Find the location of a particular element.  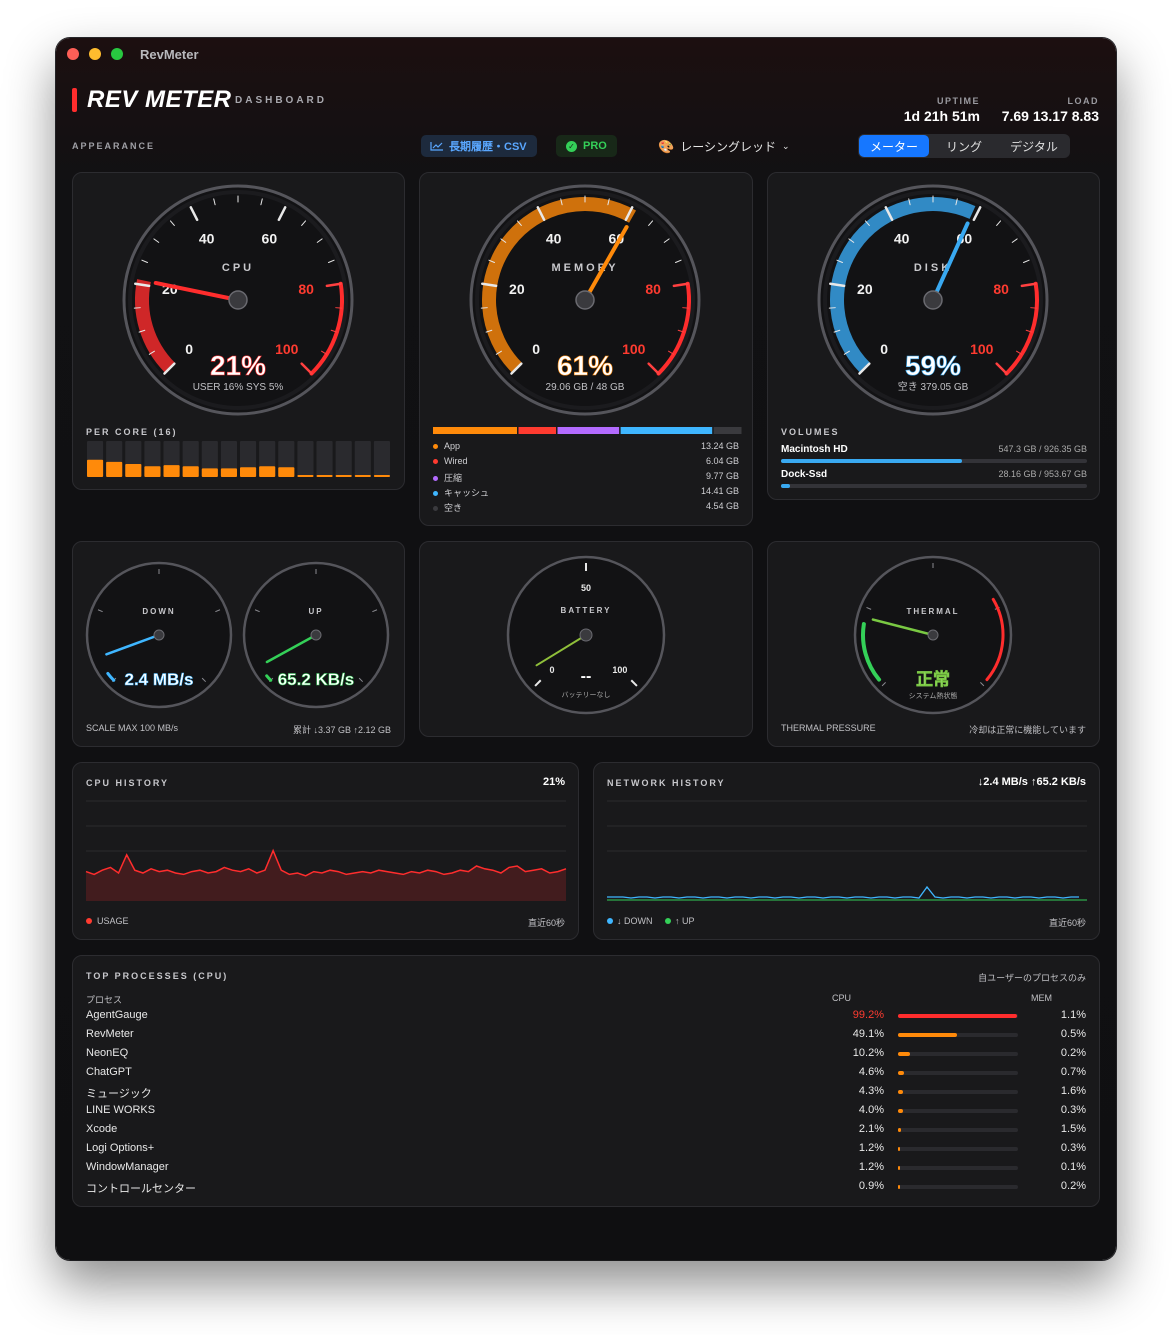

load-stat: LOAD 7.69 13.17 8.83 is located at coordinates (1042, 110).